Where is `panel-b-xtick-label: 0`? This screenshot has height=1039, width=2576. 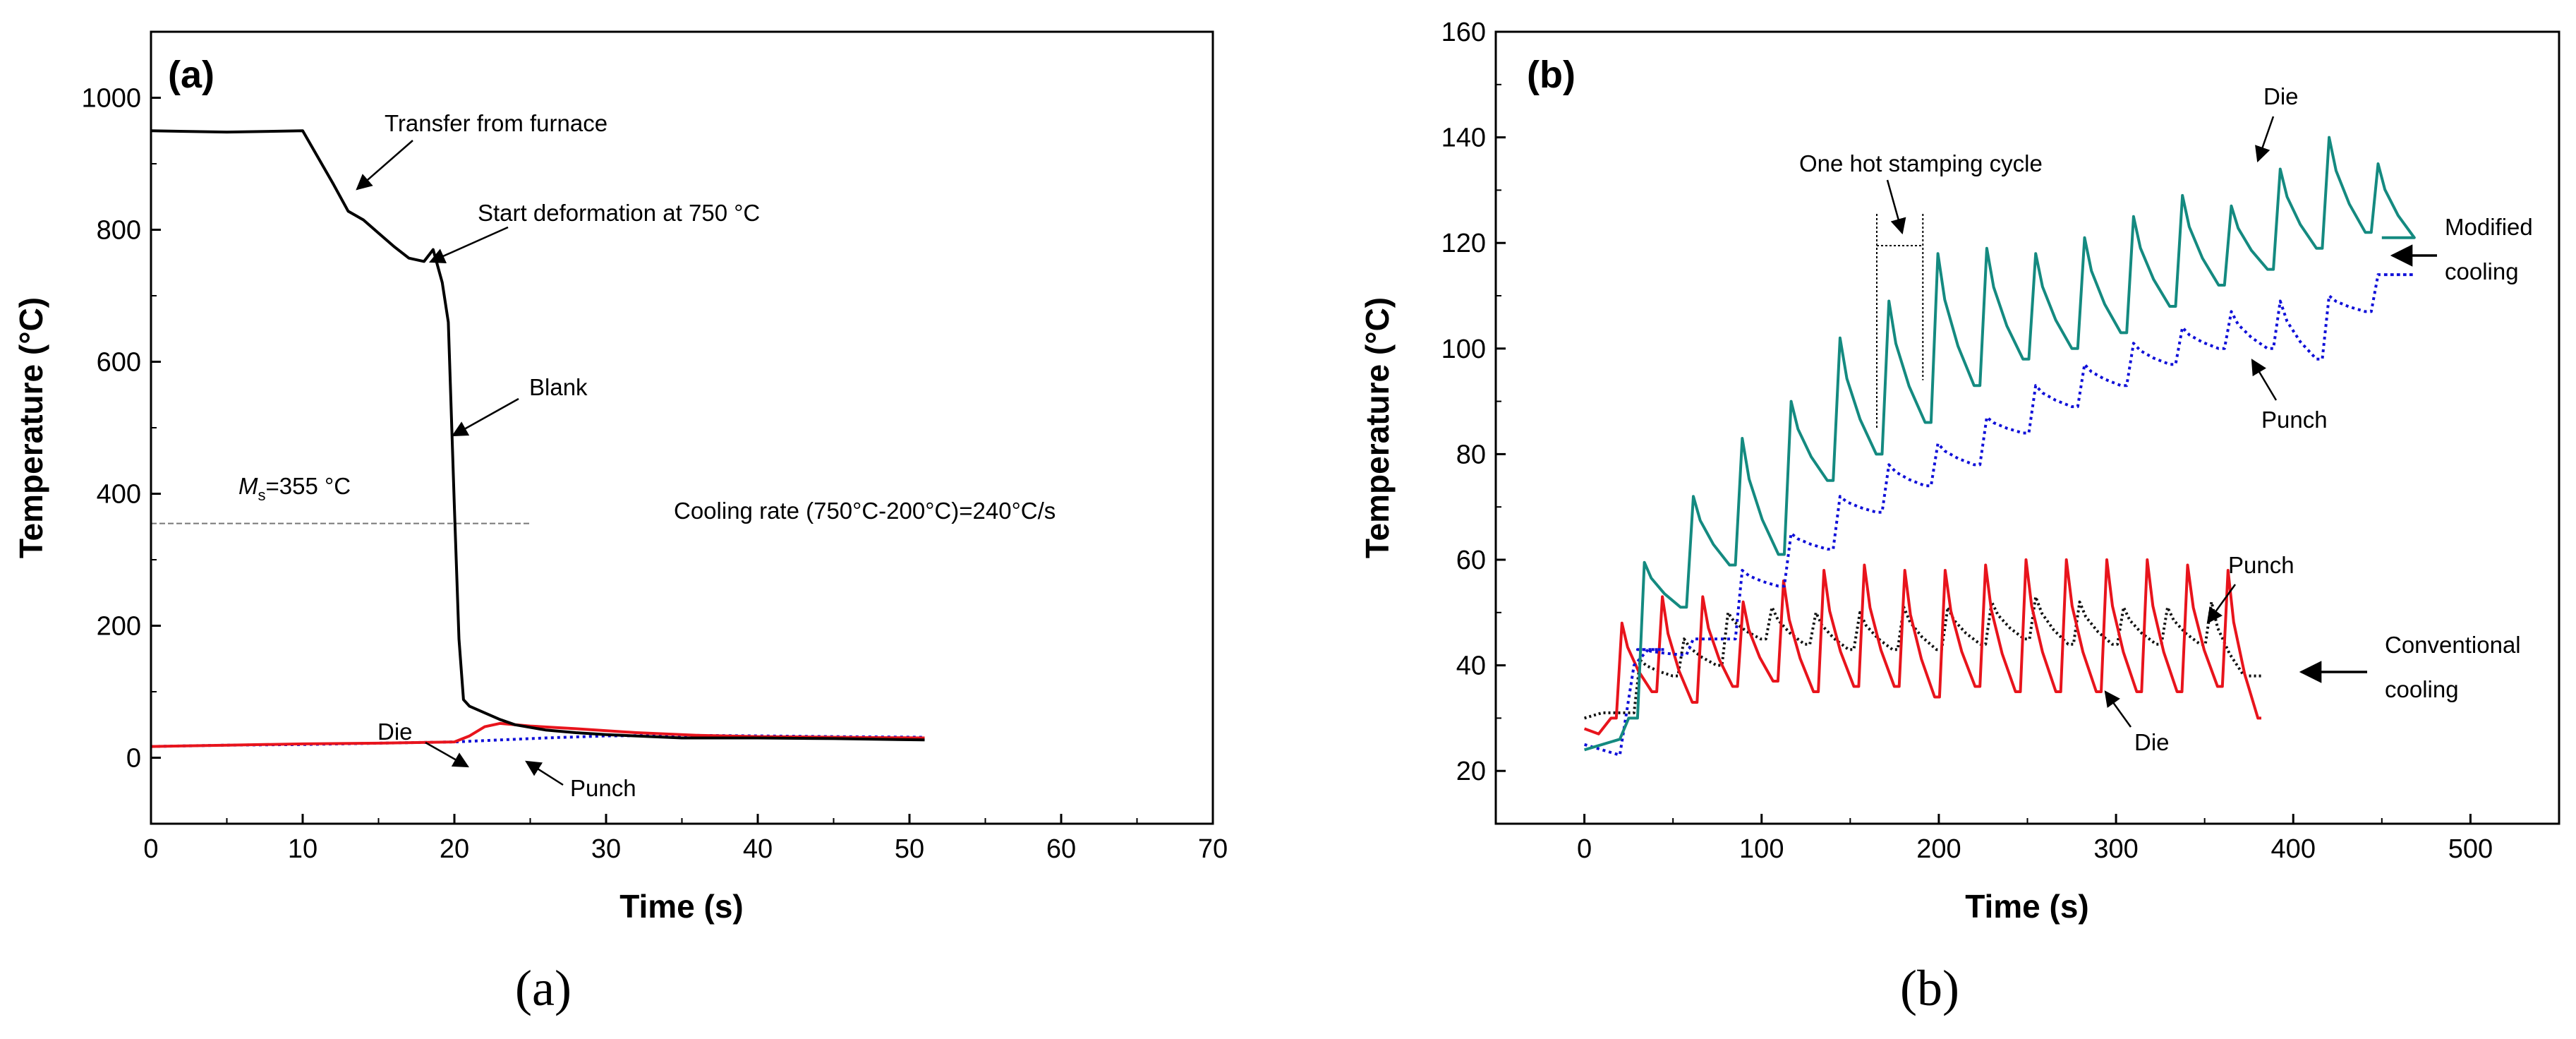
panel-b-xtick-label: 0 is located at coordinates (1585, 849).